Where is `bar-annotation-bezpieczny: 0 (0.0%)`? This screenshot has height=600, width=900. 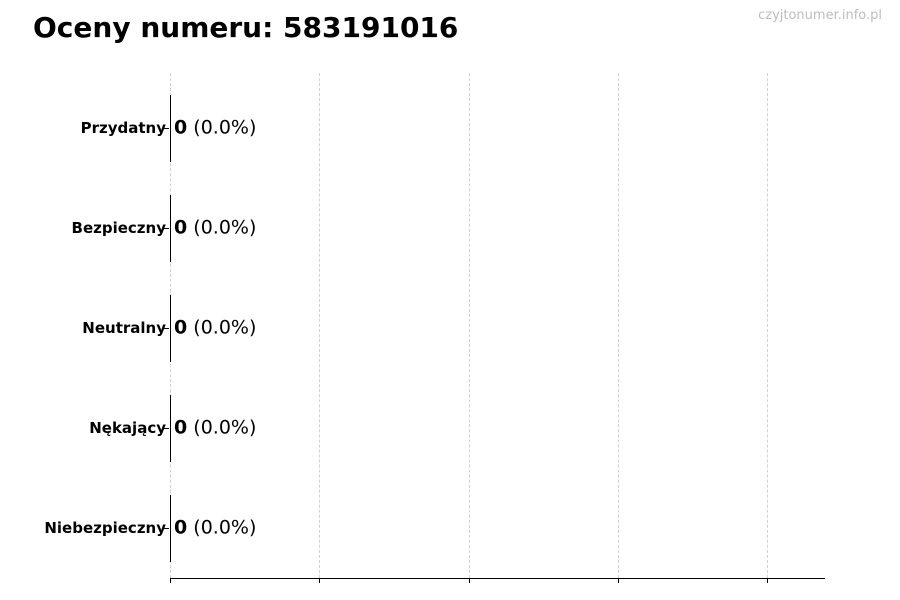 bar-annotation-bezpieczny: 0 (0.0%) is located at coordinates (215, 227).